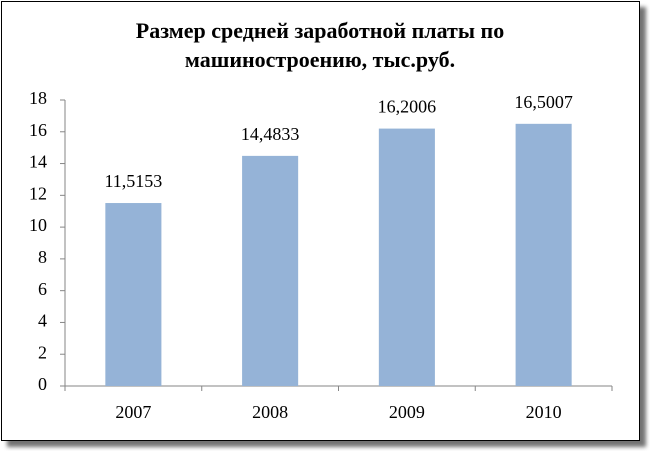  What do you see at coordinates (407, 107) in the screenshot?
I see `value-label: 16,2006` at bounding box center [407, 107].